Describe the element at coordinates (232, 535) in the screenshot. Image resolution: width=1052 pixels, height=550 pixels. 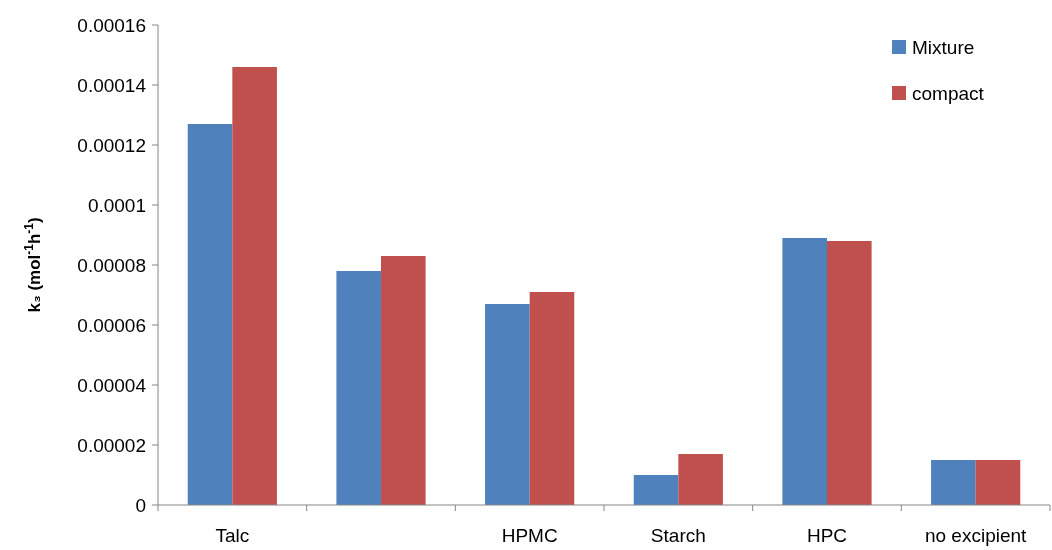
I see `x-tick-label: Talc` at that location.